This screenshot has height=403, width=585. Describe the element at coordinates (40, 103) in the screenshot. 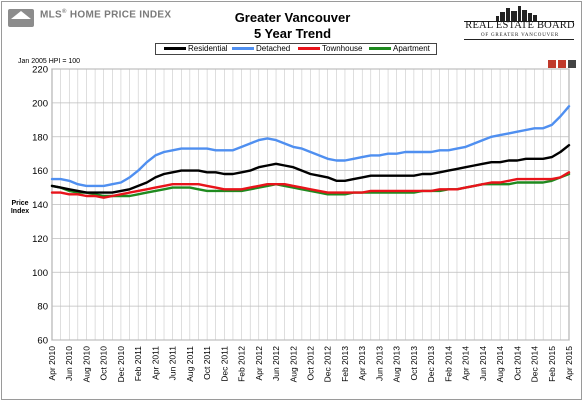

I see `y-tick-label: 200` at that location.